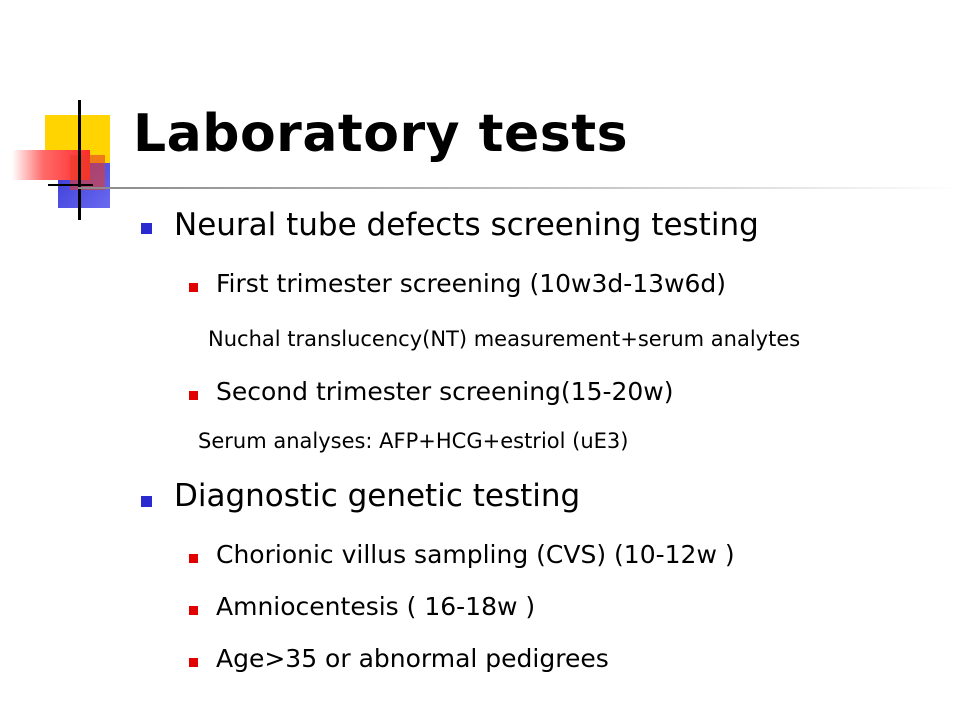  Describe the element at coordinates (519, 188) in the screenshot. I see `title-underline` at that location.